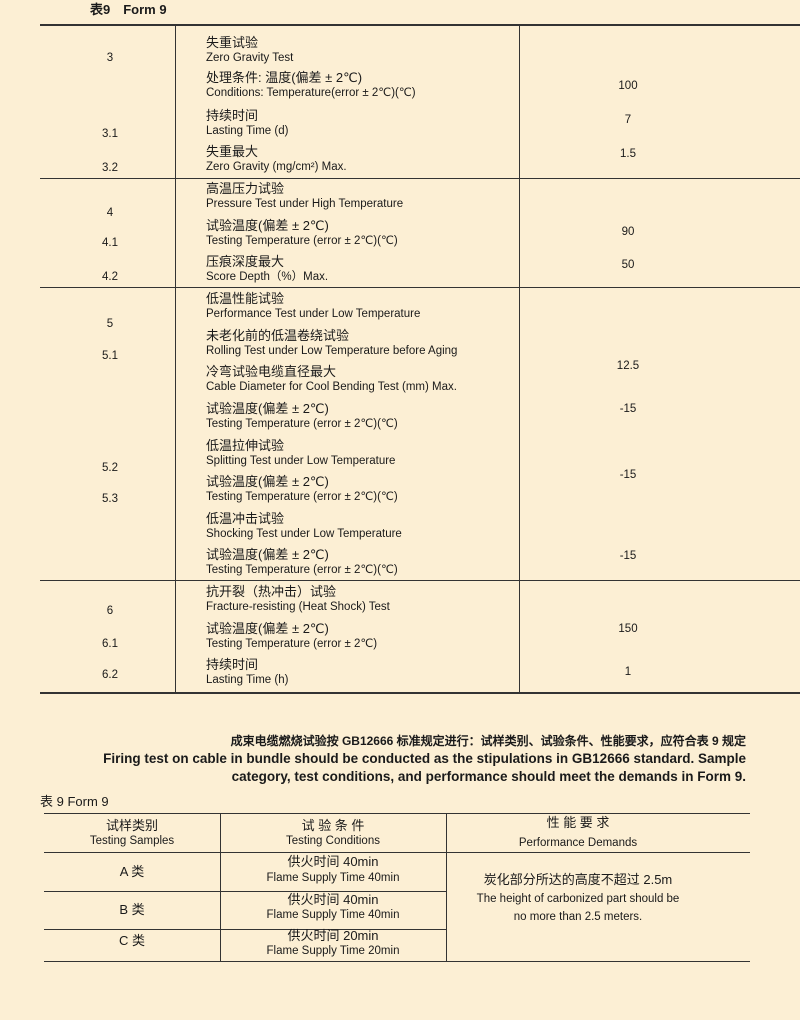  I want to click on item-value: 50, so click(628, 265).